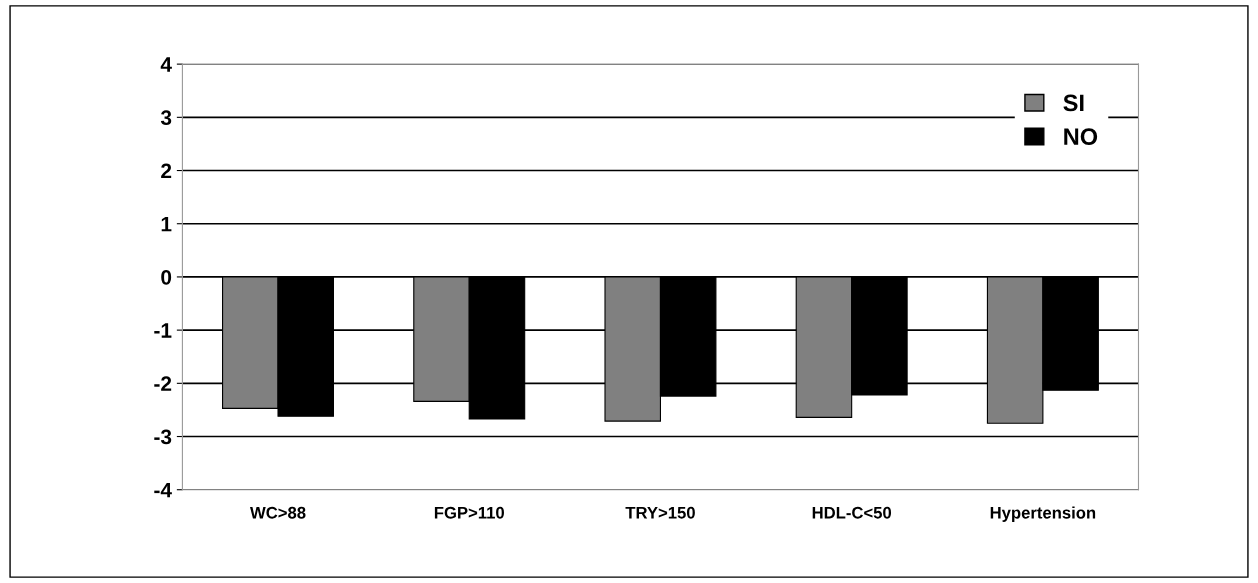  I want to click on x-tick-label: FGP>110, so click(469, 512).